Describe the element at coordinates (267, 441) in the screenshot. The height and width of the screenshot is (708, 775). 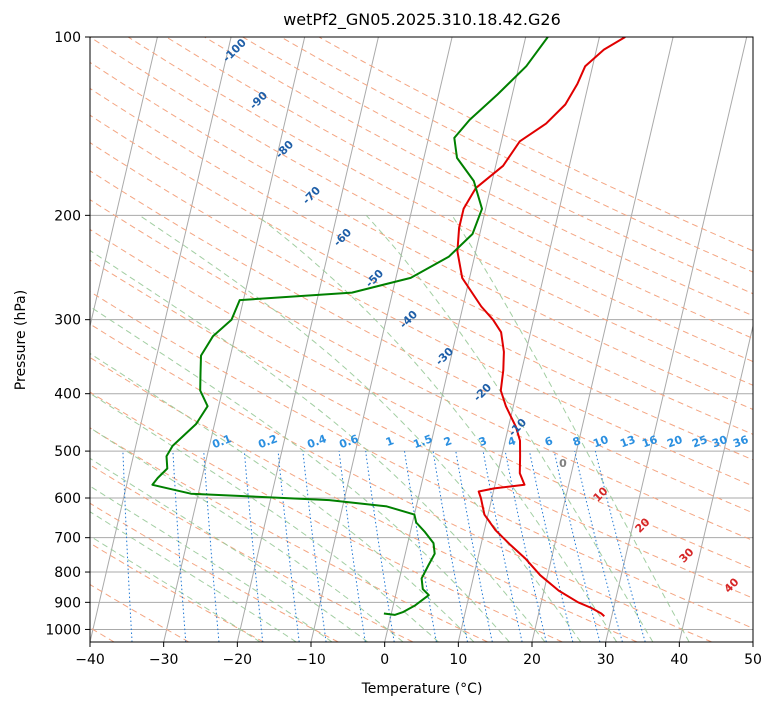
I see `mixing-ratio-label: 0.2` at that location.